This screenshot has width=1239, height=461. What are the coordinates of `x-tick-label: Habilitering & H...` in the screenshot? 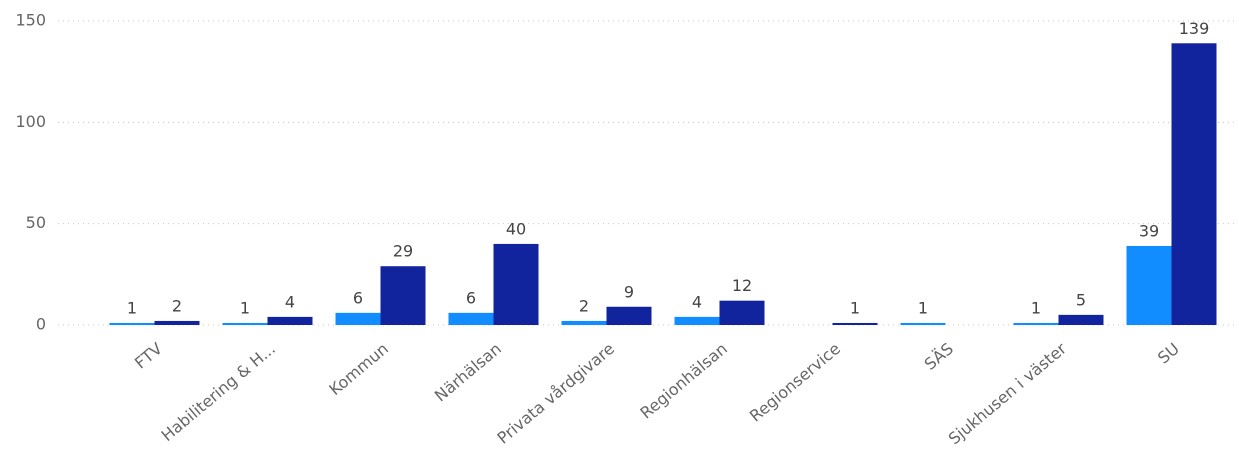 It's located at (218, 392).